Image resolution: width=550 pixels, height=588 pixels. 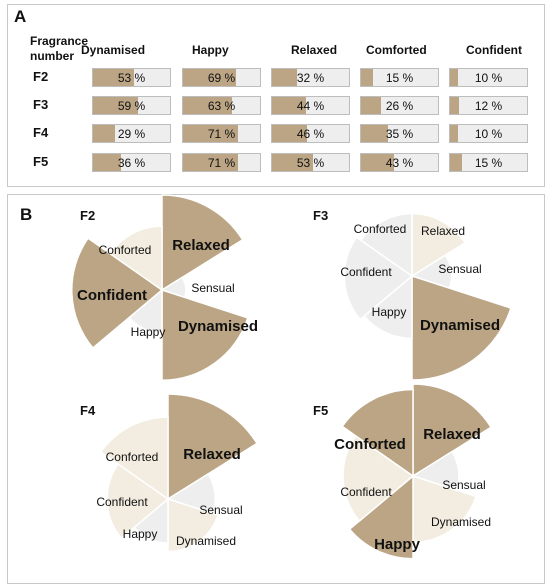 What do you see at coordinates (59, 41) in the screenshot?
I see `fragrance-number-header-line-1: Fragrance` at bounding box center [59, 41].